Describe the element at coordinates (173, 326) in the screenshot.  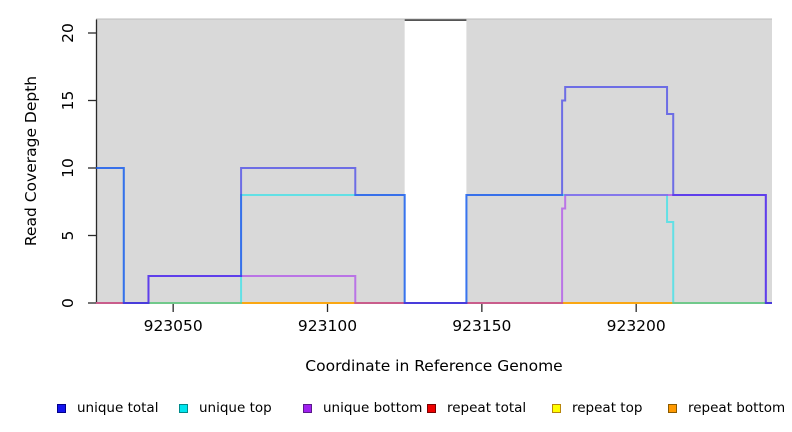
I see `x-tick-label: 923050` at that location.